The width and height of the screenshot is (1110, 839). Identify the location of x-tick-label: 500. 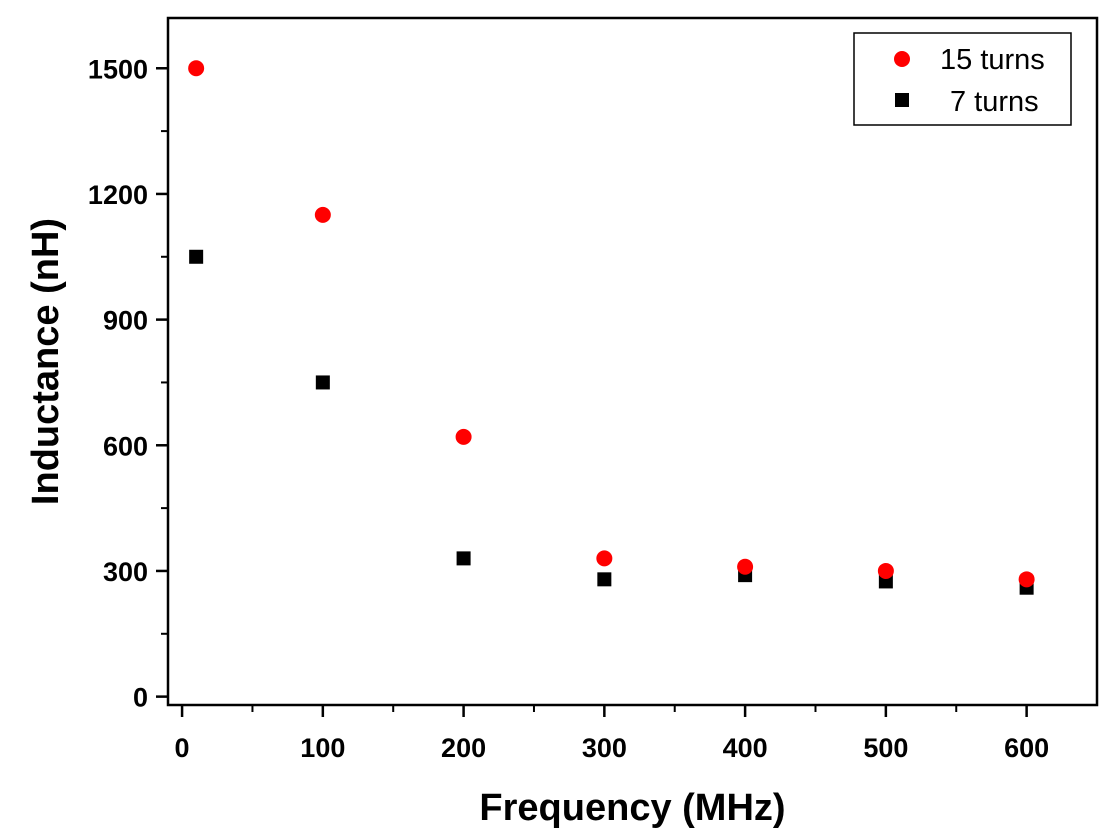
(885, 748).